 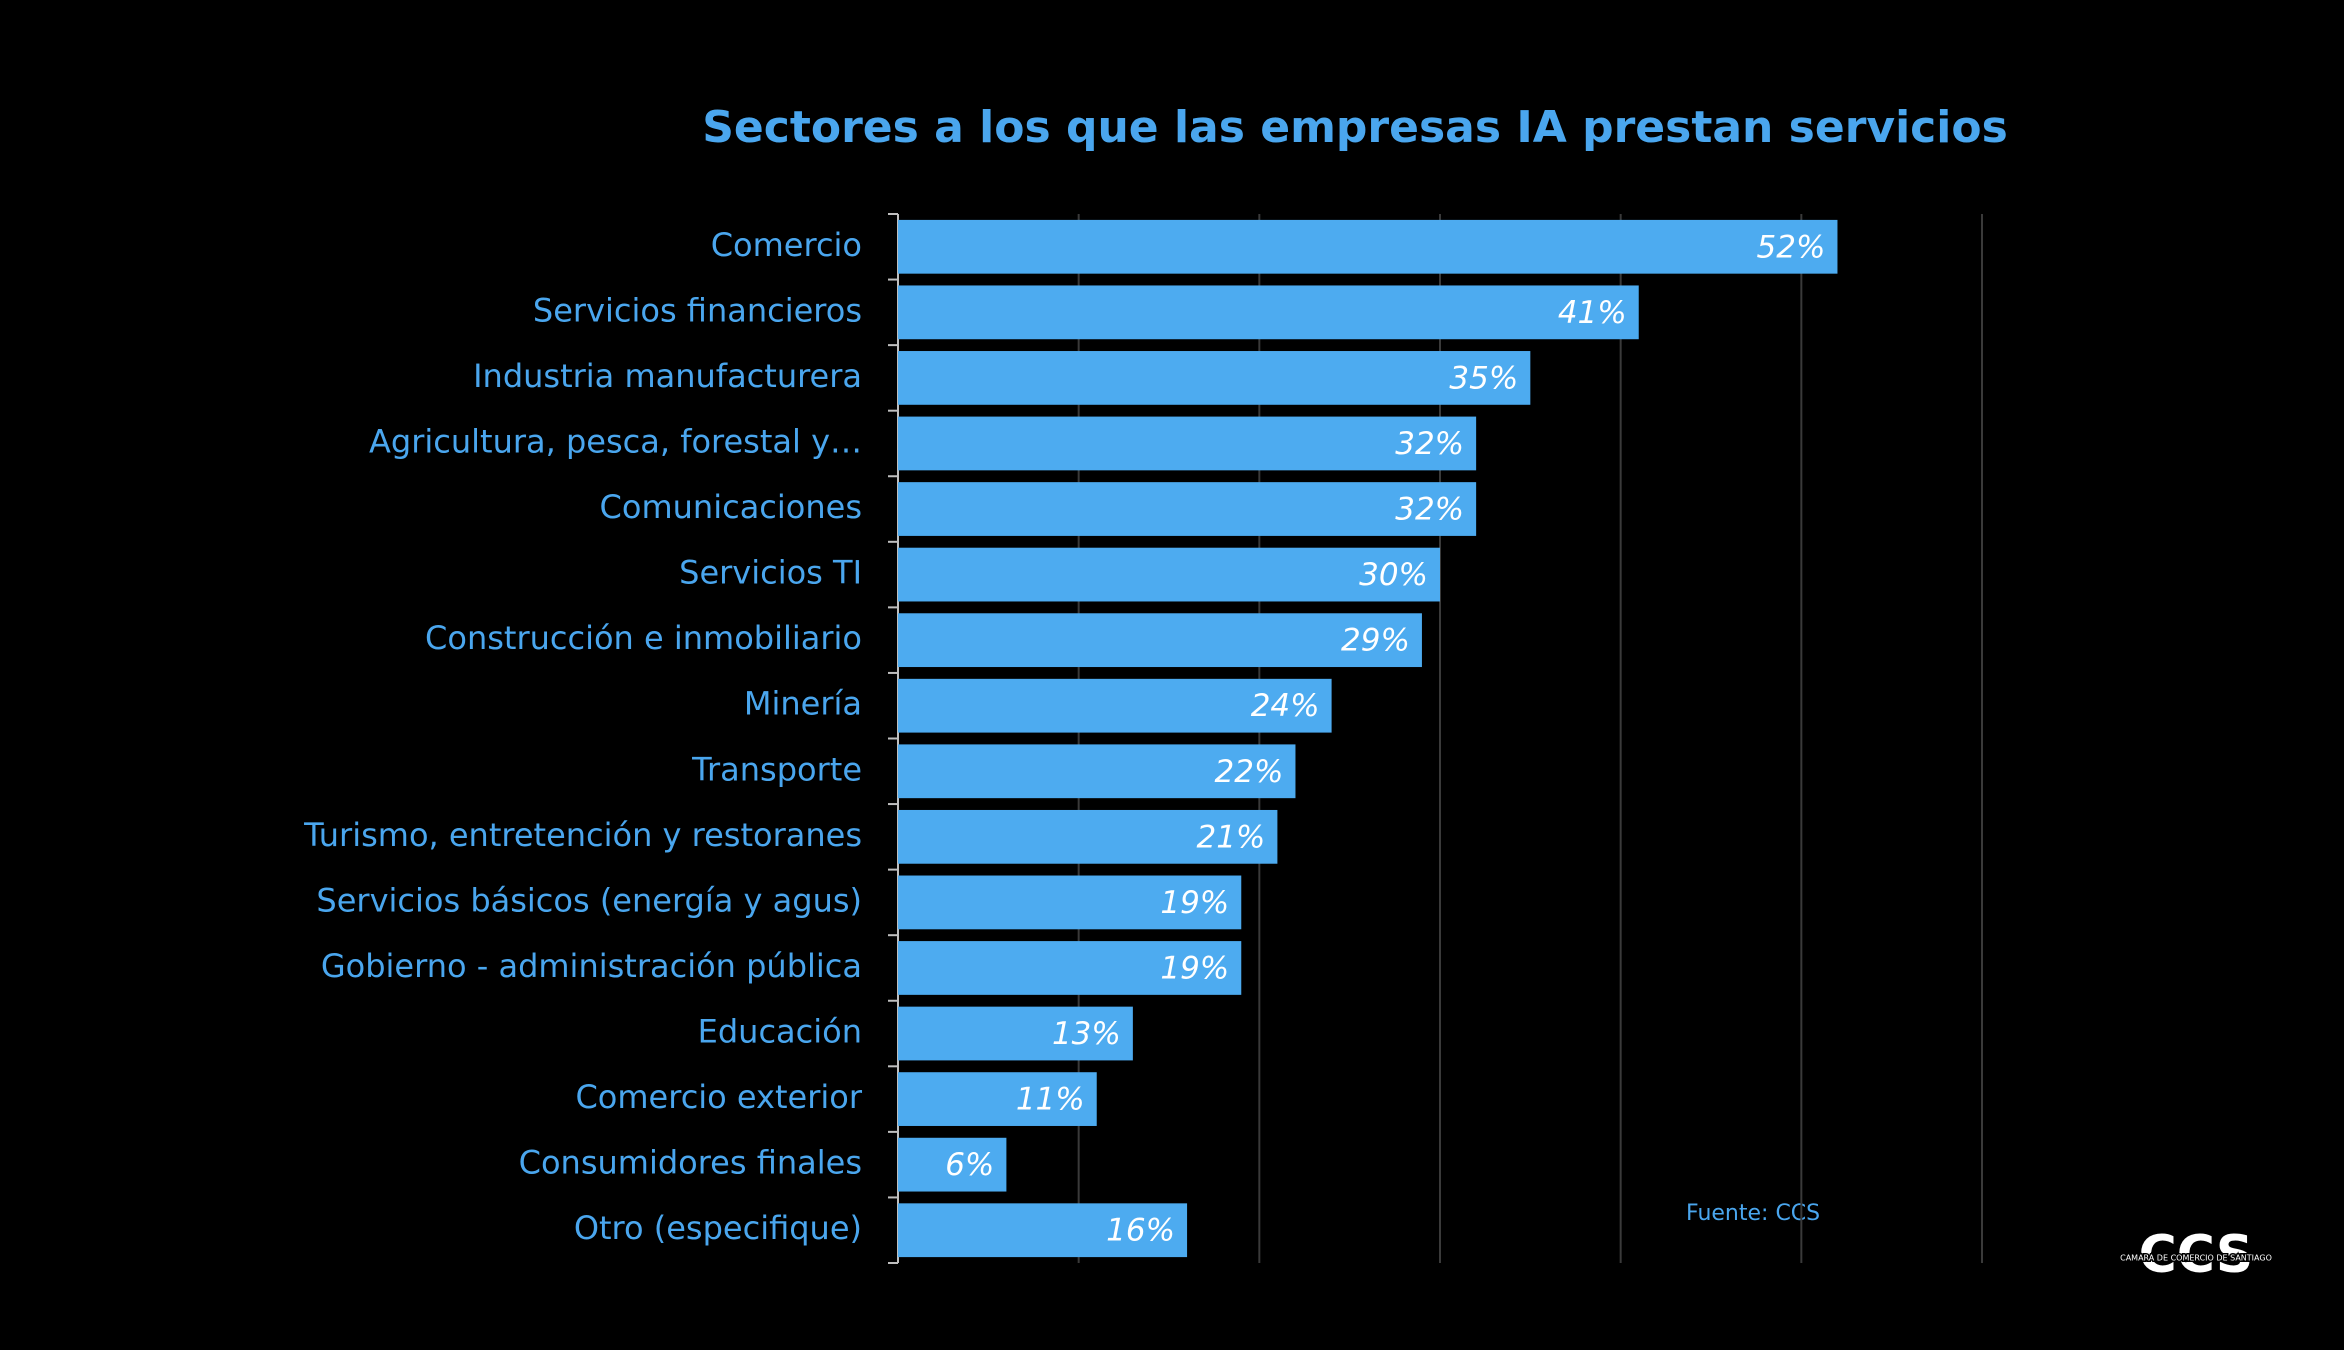 What do you see at coordinates (690, 1163) in the screenshot?
I see `y-tick-label: Consumidores finales` at bounding box center [690, 1163].